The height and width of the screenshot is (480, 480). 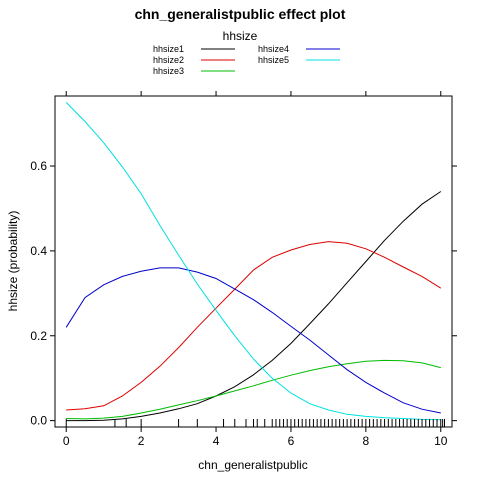 What do you see at coordinates (366, 441) in the screenshot?
I see `x-tick-label: 8` at bounding box center [366, 441].